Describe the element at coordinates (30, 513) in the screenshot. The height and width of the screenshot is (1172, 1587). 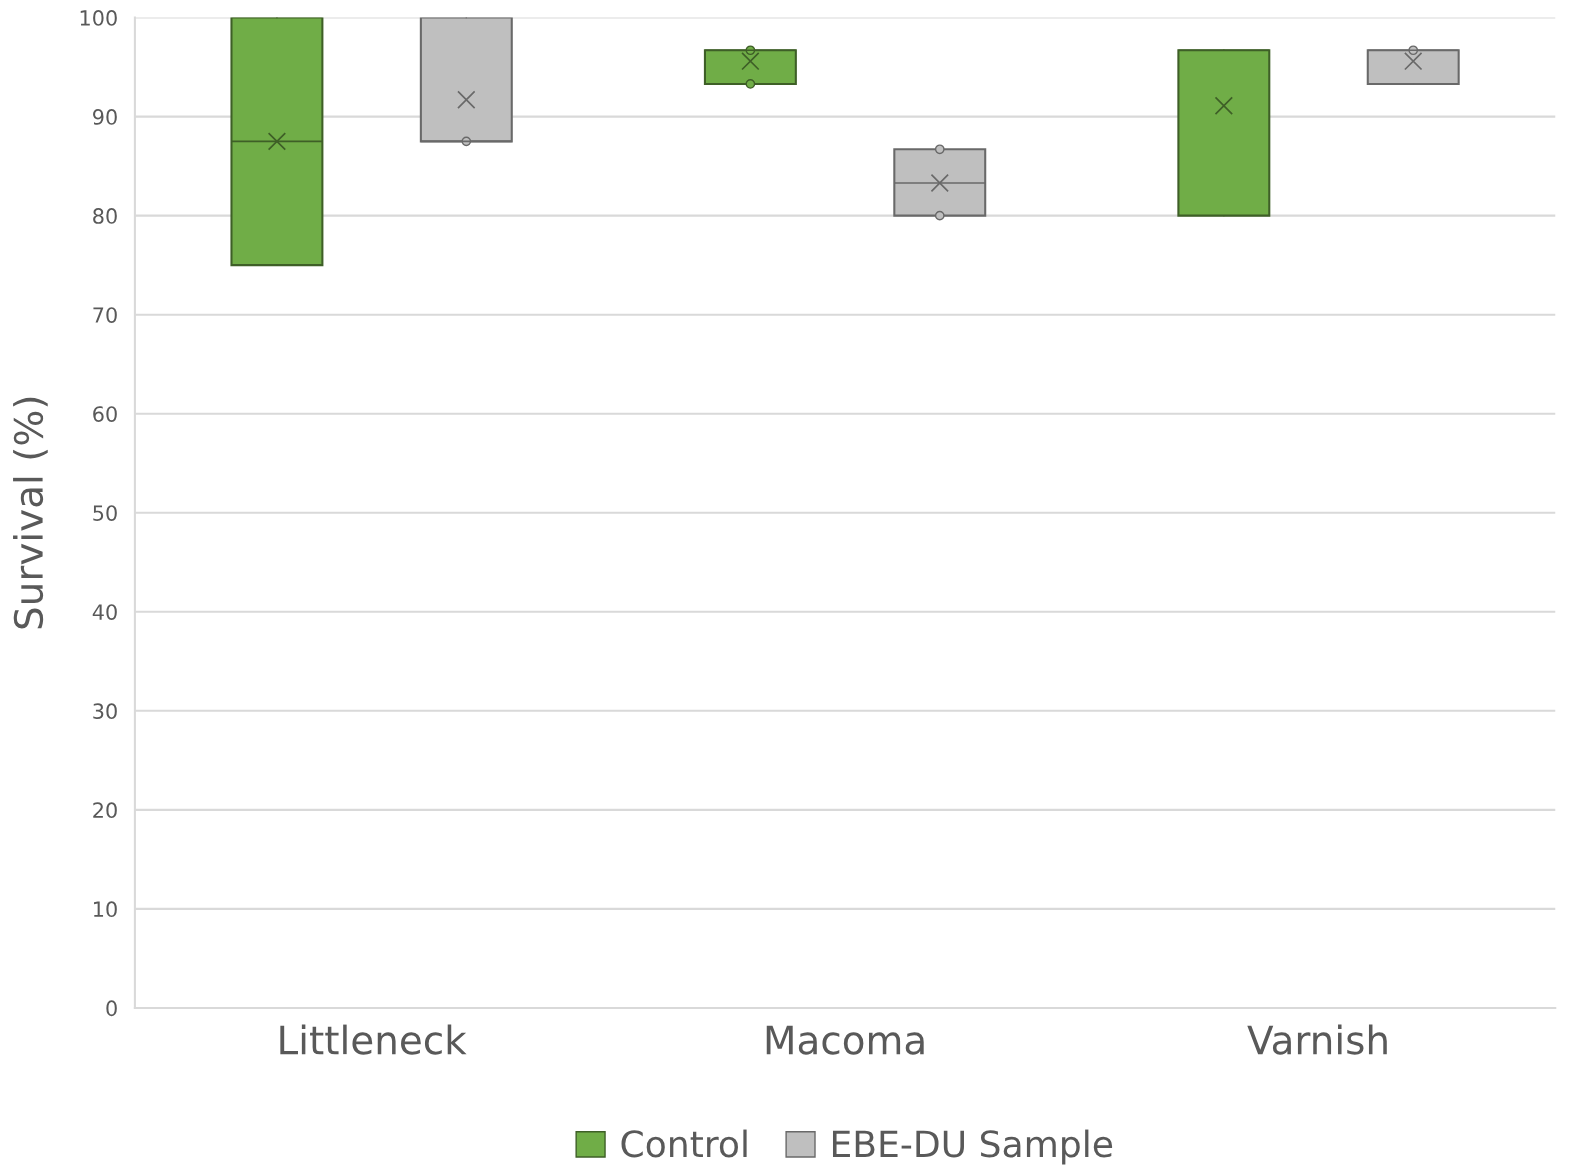
I see `y-axis-title: Survival (%)` at that location.